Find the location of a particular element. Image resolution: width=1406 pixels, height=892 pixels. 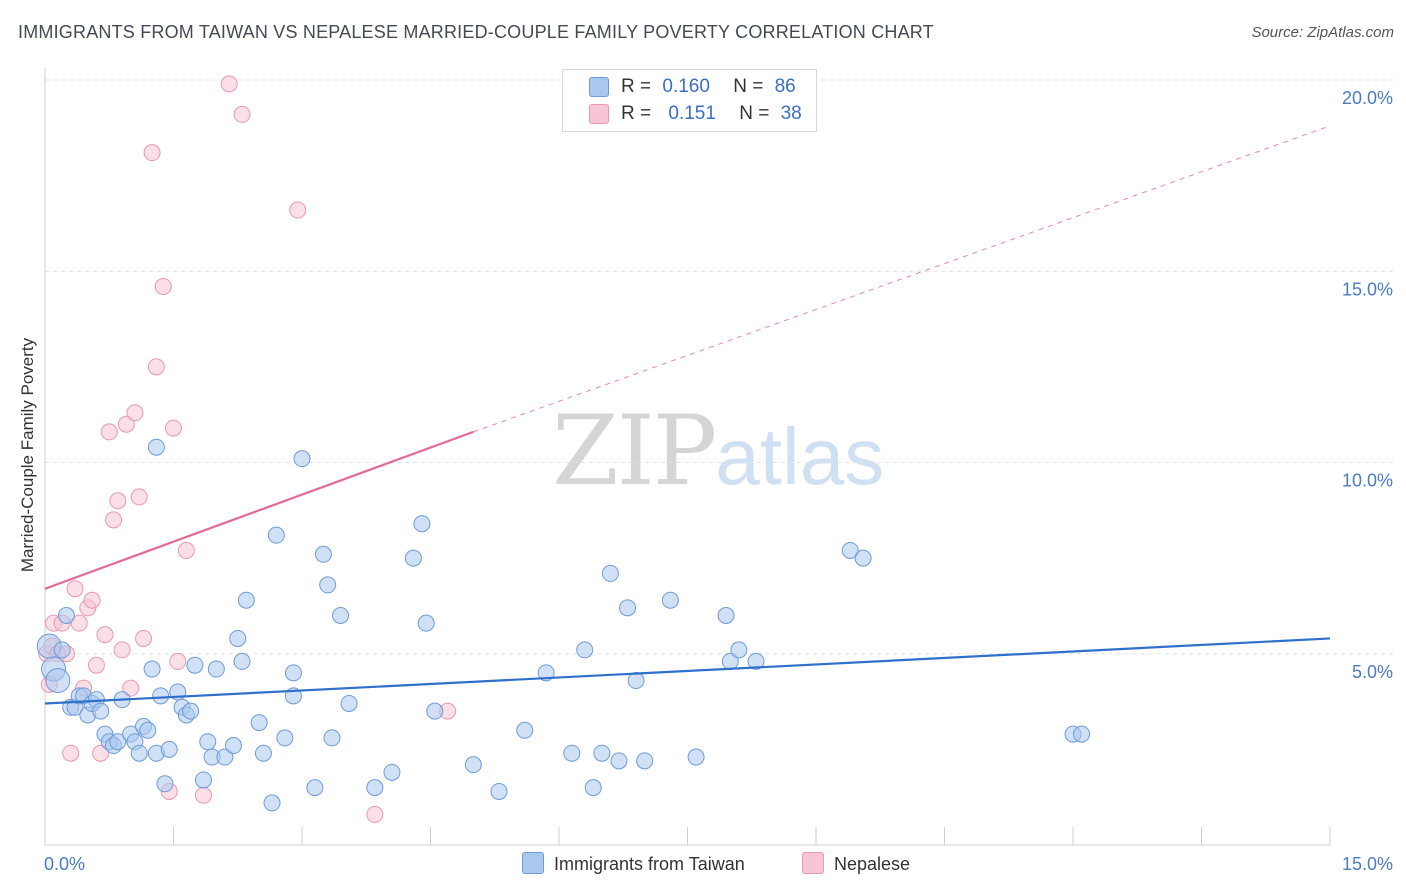

bottom-legend-nepalese: Nepalese is located at coordinates (856, 863).